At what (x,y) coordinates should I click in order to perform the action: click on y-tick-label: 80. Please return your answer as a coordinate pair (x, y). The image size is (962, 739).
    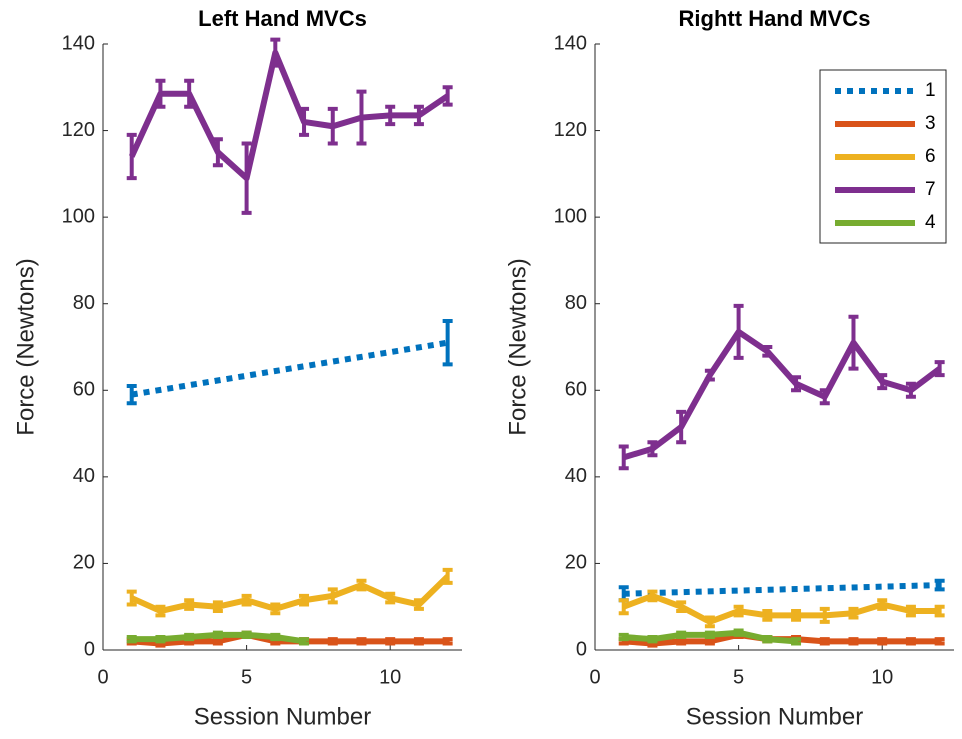
    Looking at the image, I should click on (576, 303).